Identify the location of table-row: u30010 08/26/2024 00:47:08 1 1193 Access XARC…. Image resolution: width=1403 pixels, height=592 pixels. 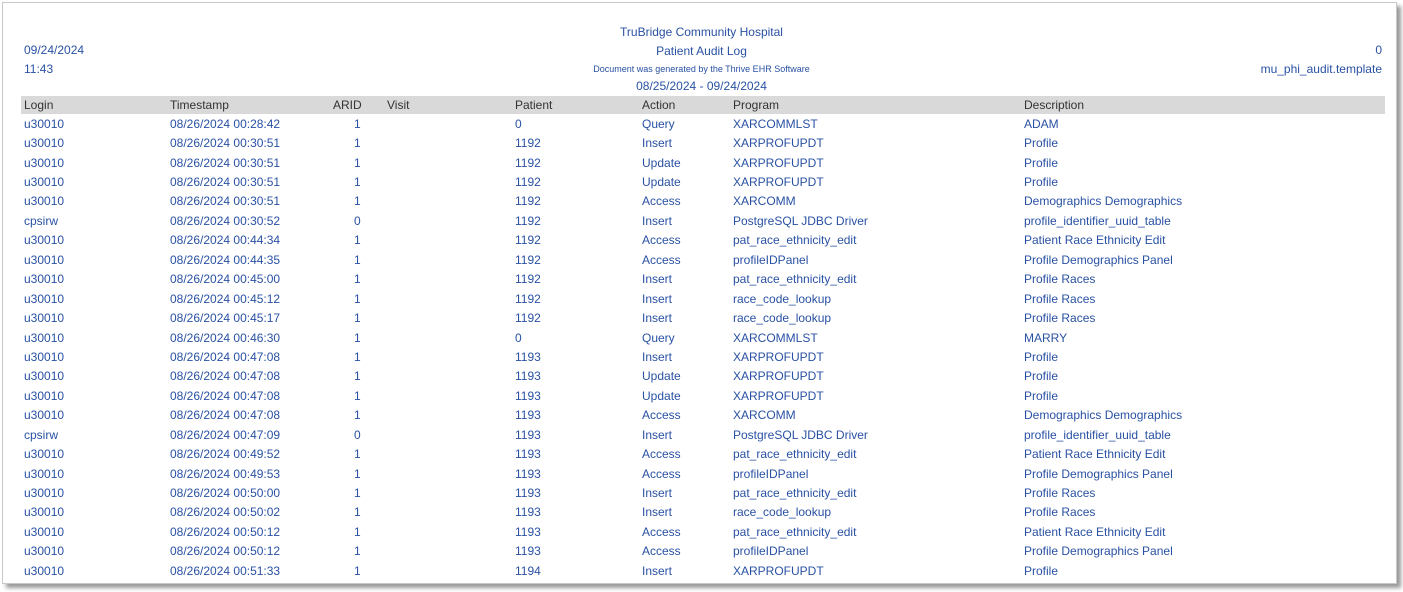
(703, 415).